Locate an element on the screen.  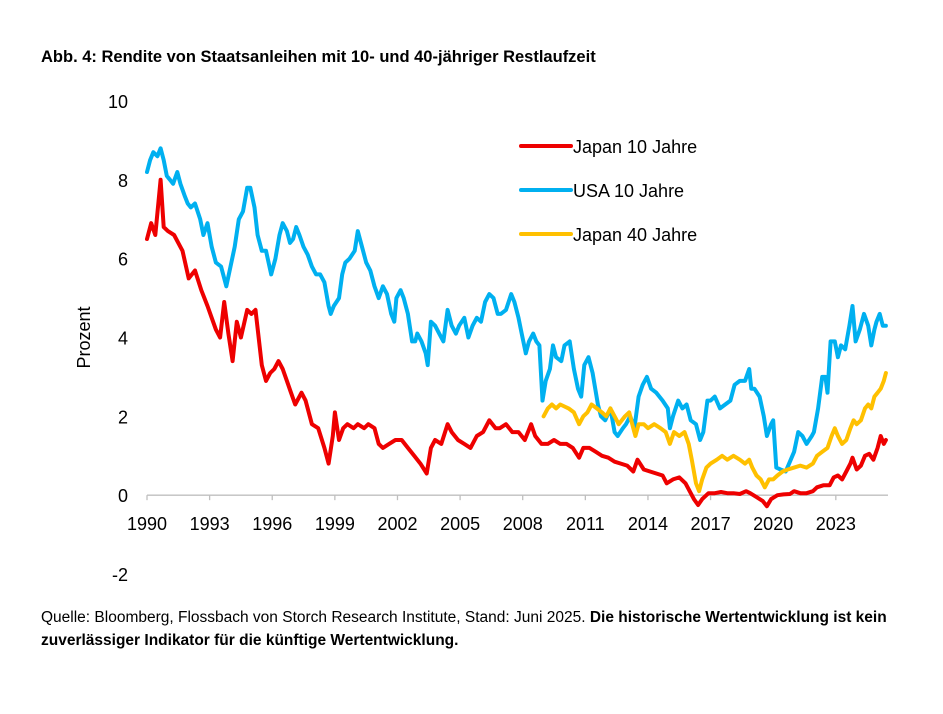
legend-label: USA 10 Jahre is located at coordinates (628, 191).